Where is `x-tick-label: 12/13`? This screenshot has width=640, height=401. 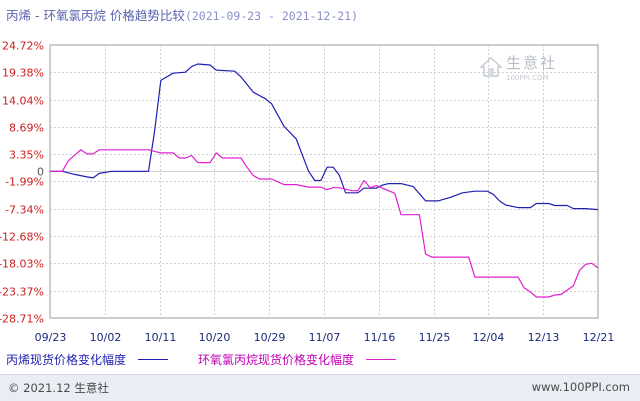
x-tick-label: 12/13 is located at coordinates (544, 337).